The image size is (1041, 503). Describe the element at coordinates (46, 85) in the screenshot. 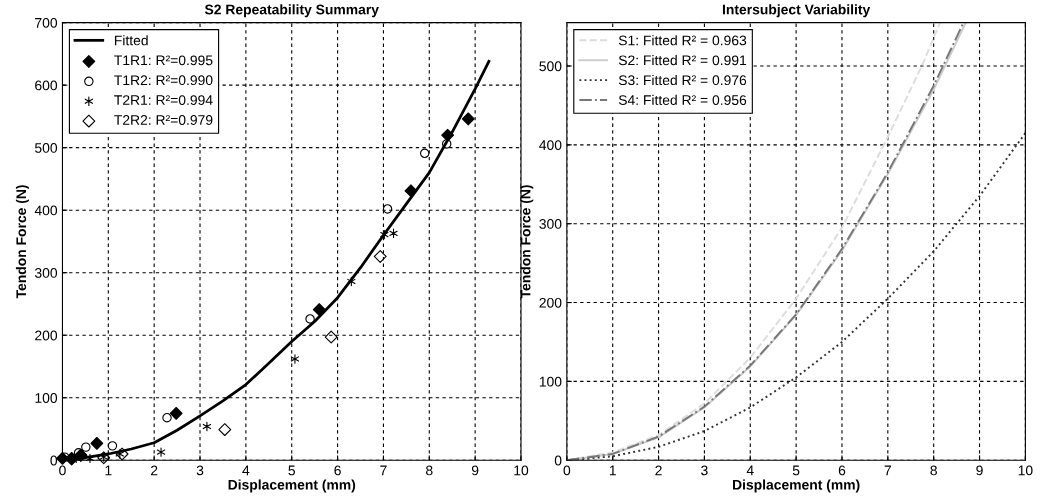

I see `y-tick-label: 600` at that location.